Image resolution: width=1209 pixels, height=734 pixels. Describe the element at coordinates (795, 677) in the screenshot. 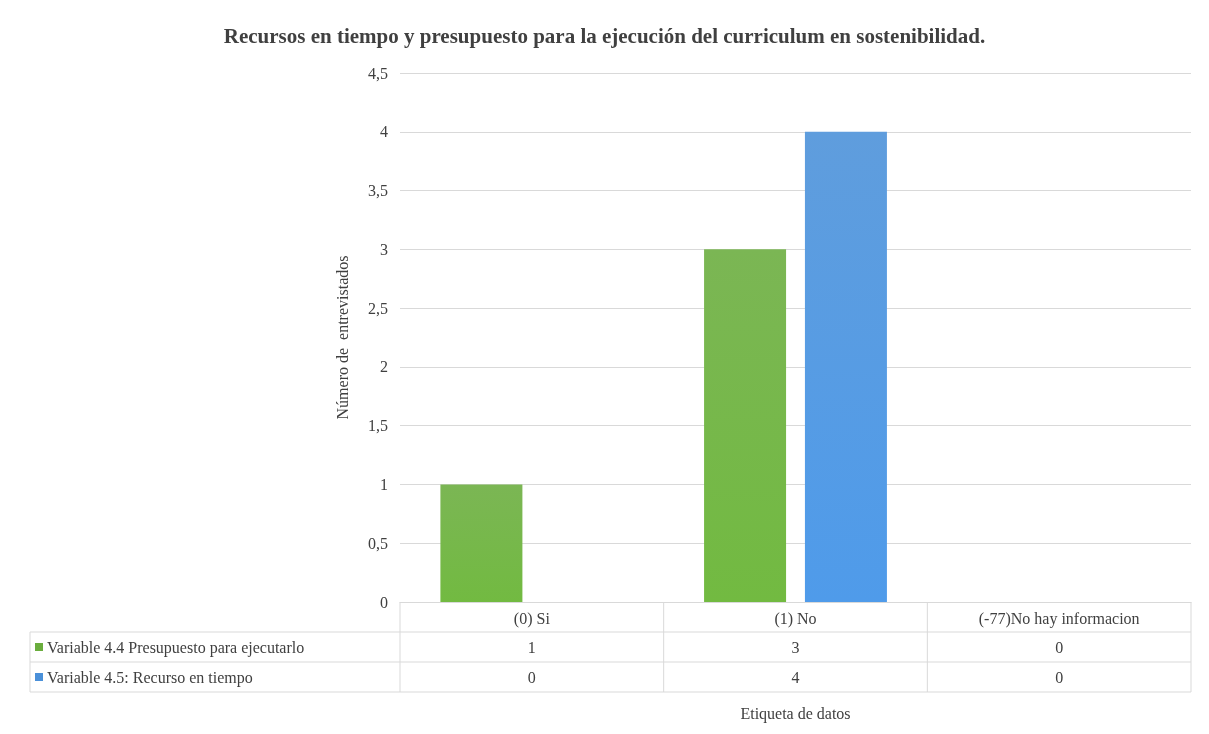

I see `data-label: 4` at that location.